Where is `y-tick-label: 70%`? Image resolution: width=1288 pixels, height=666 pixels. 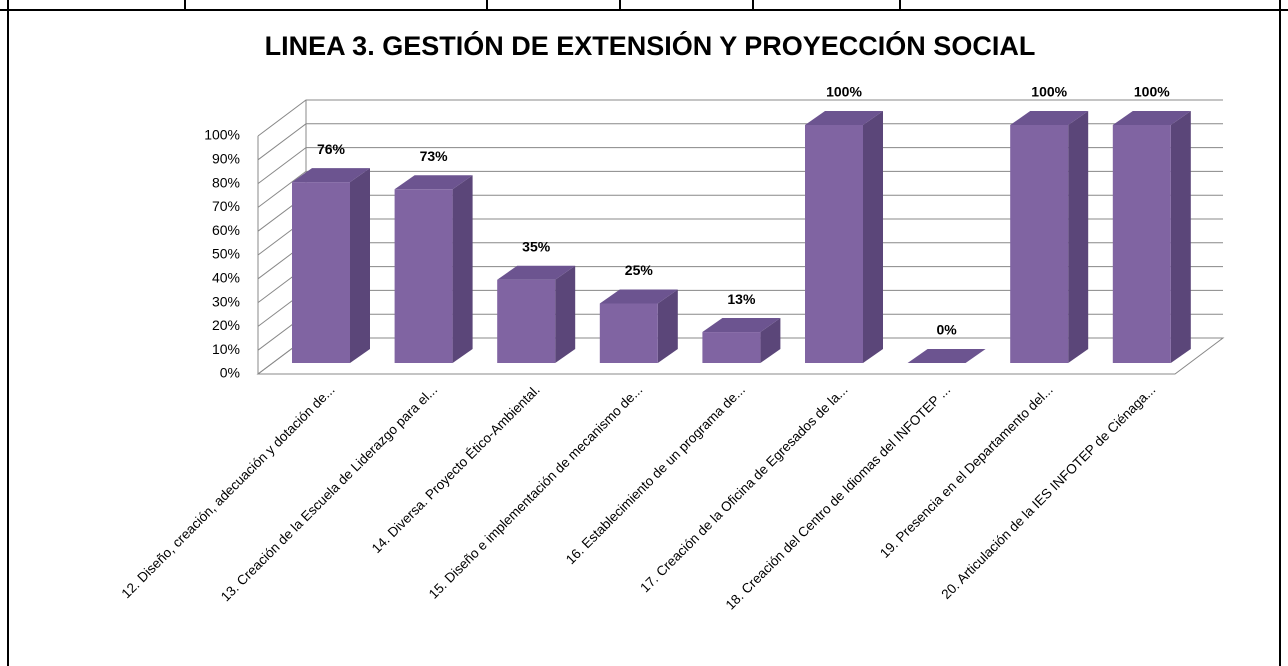
y-tick-label: 70% is located at coordinates (226, 206).